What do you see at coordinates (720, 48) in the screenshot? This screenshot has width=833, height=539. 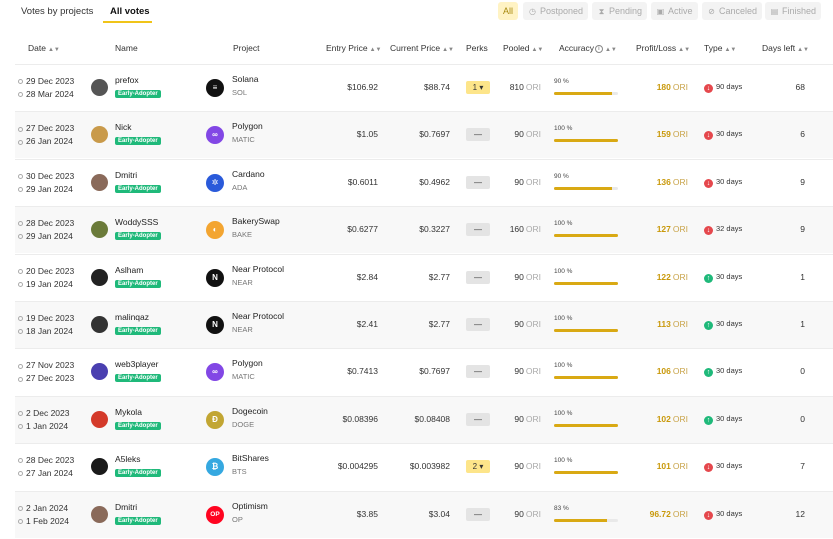 I see `col-type: Type ▲▼` at bounding box center [720, 48].